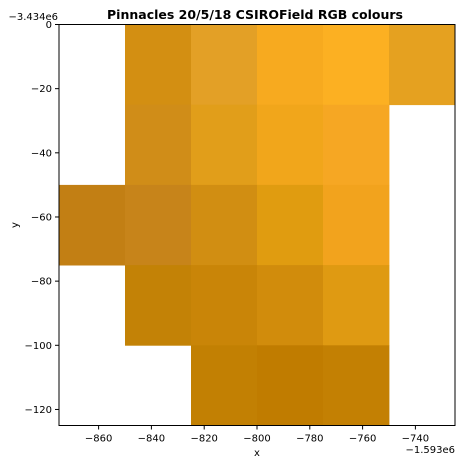 The height and width of the screenshot is (473, 468). What do you see at coordinates (33, 17) in the screenshot?
I see `y-offset-label: −3.434e6` at bounding box center [33, 17].